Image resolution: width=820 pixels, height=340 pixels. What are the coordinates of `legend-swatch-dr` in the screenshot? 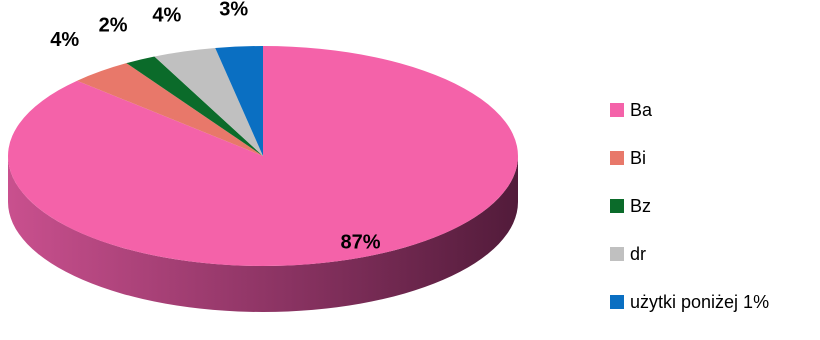 It's located at (617, 254).